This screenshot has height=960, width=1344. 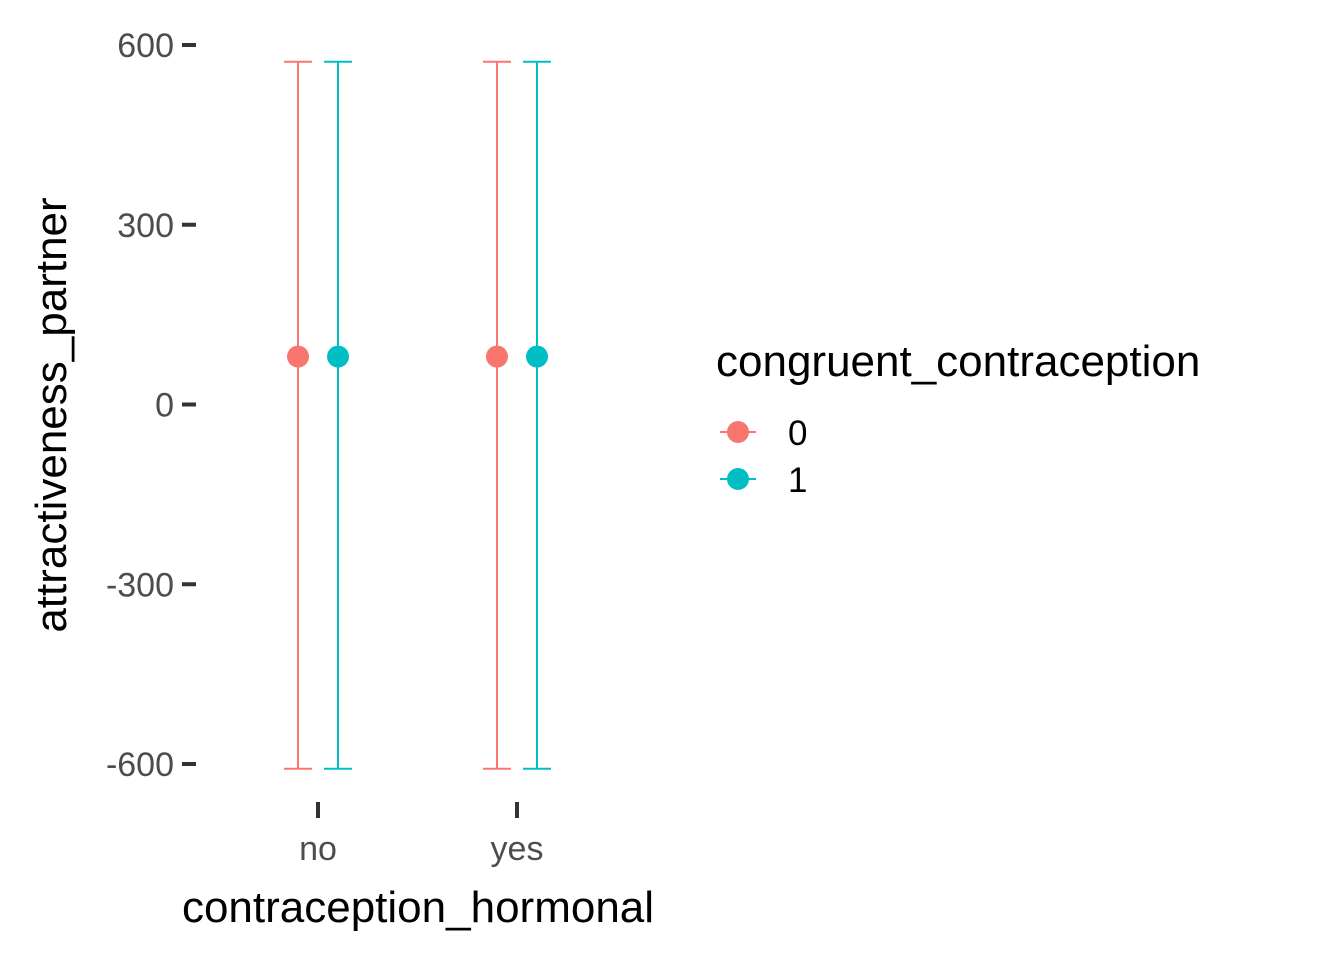 What do you see at coordinates (517, 849) in the screenshot?
I see `x-tick-label: yes` at bounding box center [517, 849].